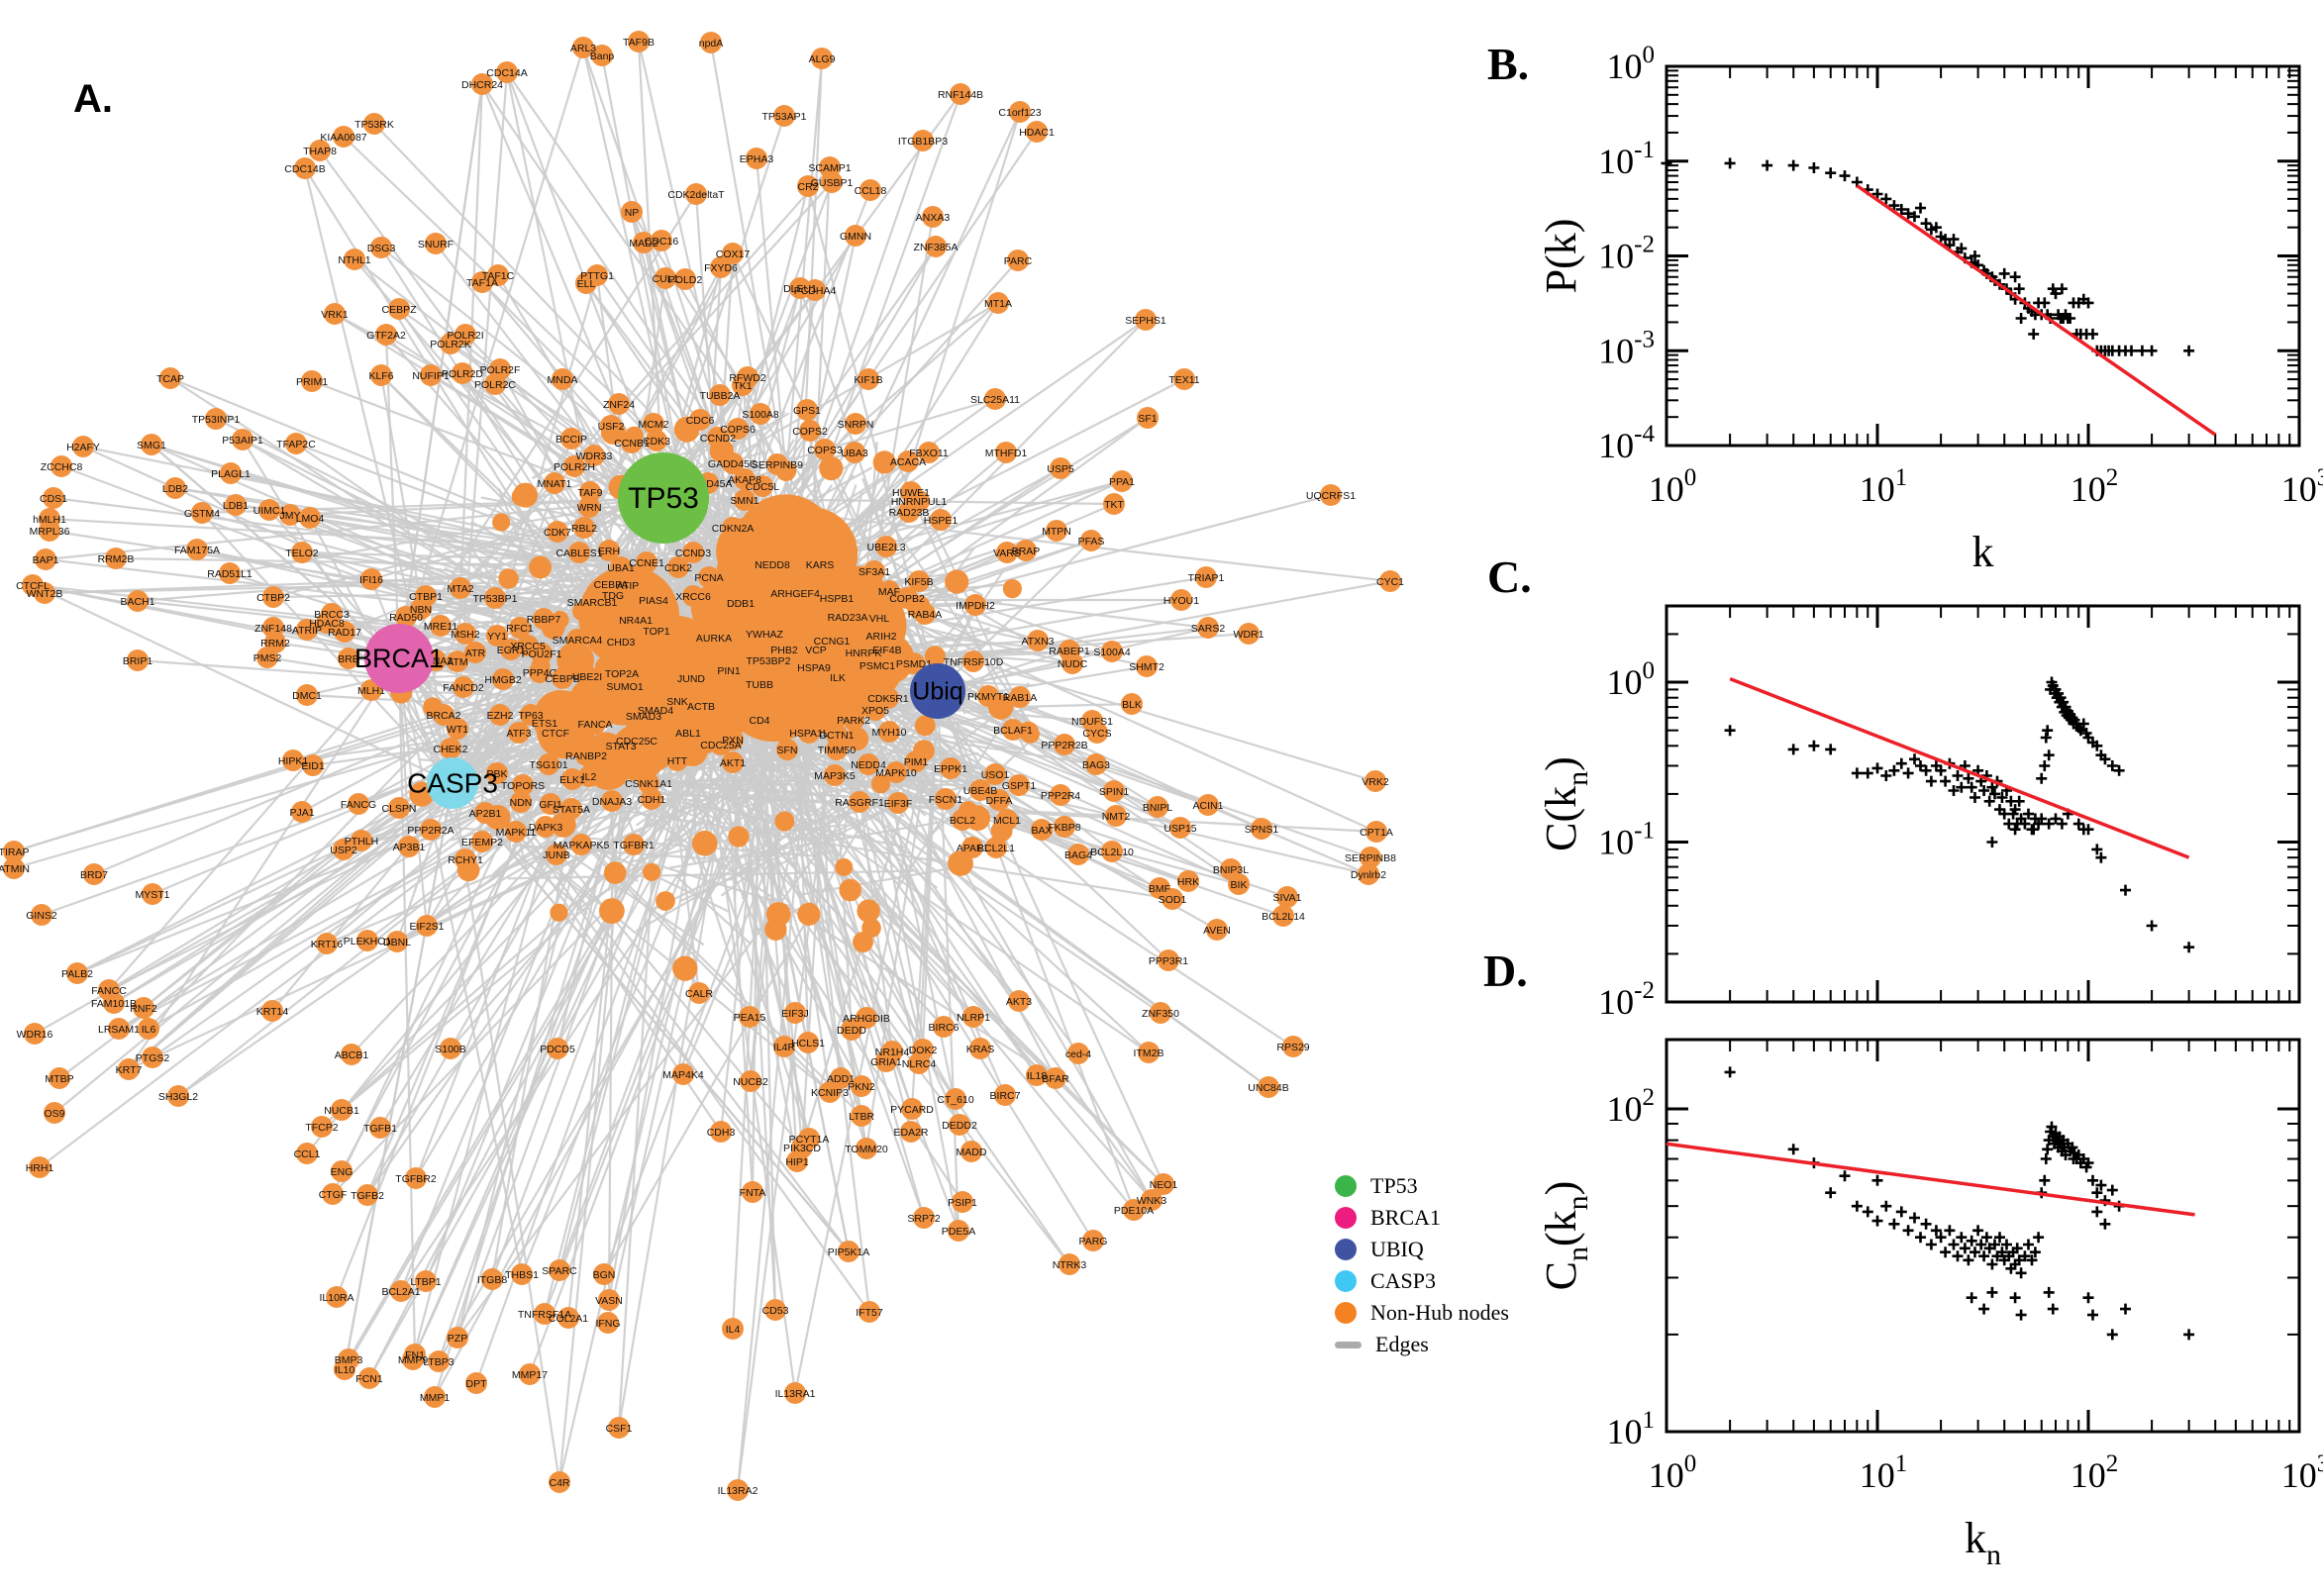 This screenshot has height=1596, width=2323. What do you see at coordinates (937, 692) in the screenshot?
I see `hub-label-ubiq: Ubiq` at bounding box center [937, 692].